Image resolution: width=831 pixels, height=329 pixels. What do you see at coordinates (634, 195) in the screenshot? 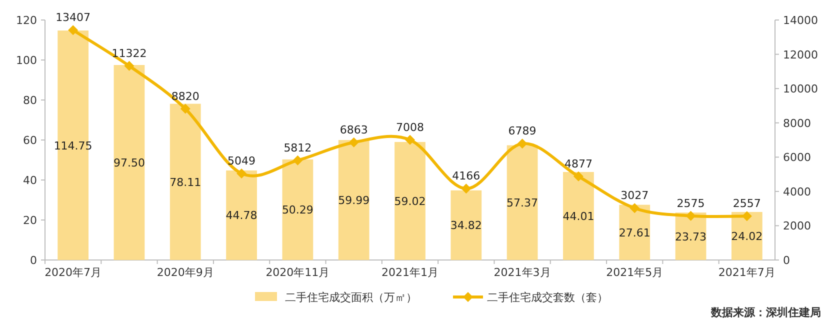
I see `data-label: 3027` at bounding box center [634, 195].